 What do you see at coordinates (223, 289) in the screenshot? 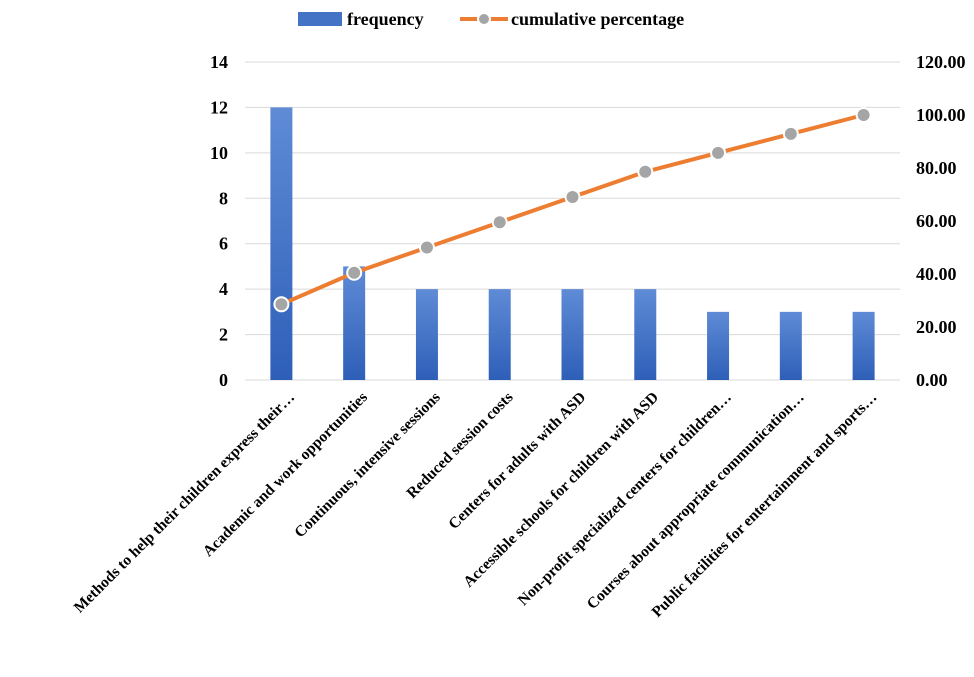
I see `left-tick-label: 4` at bounding box center [223, 289].